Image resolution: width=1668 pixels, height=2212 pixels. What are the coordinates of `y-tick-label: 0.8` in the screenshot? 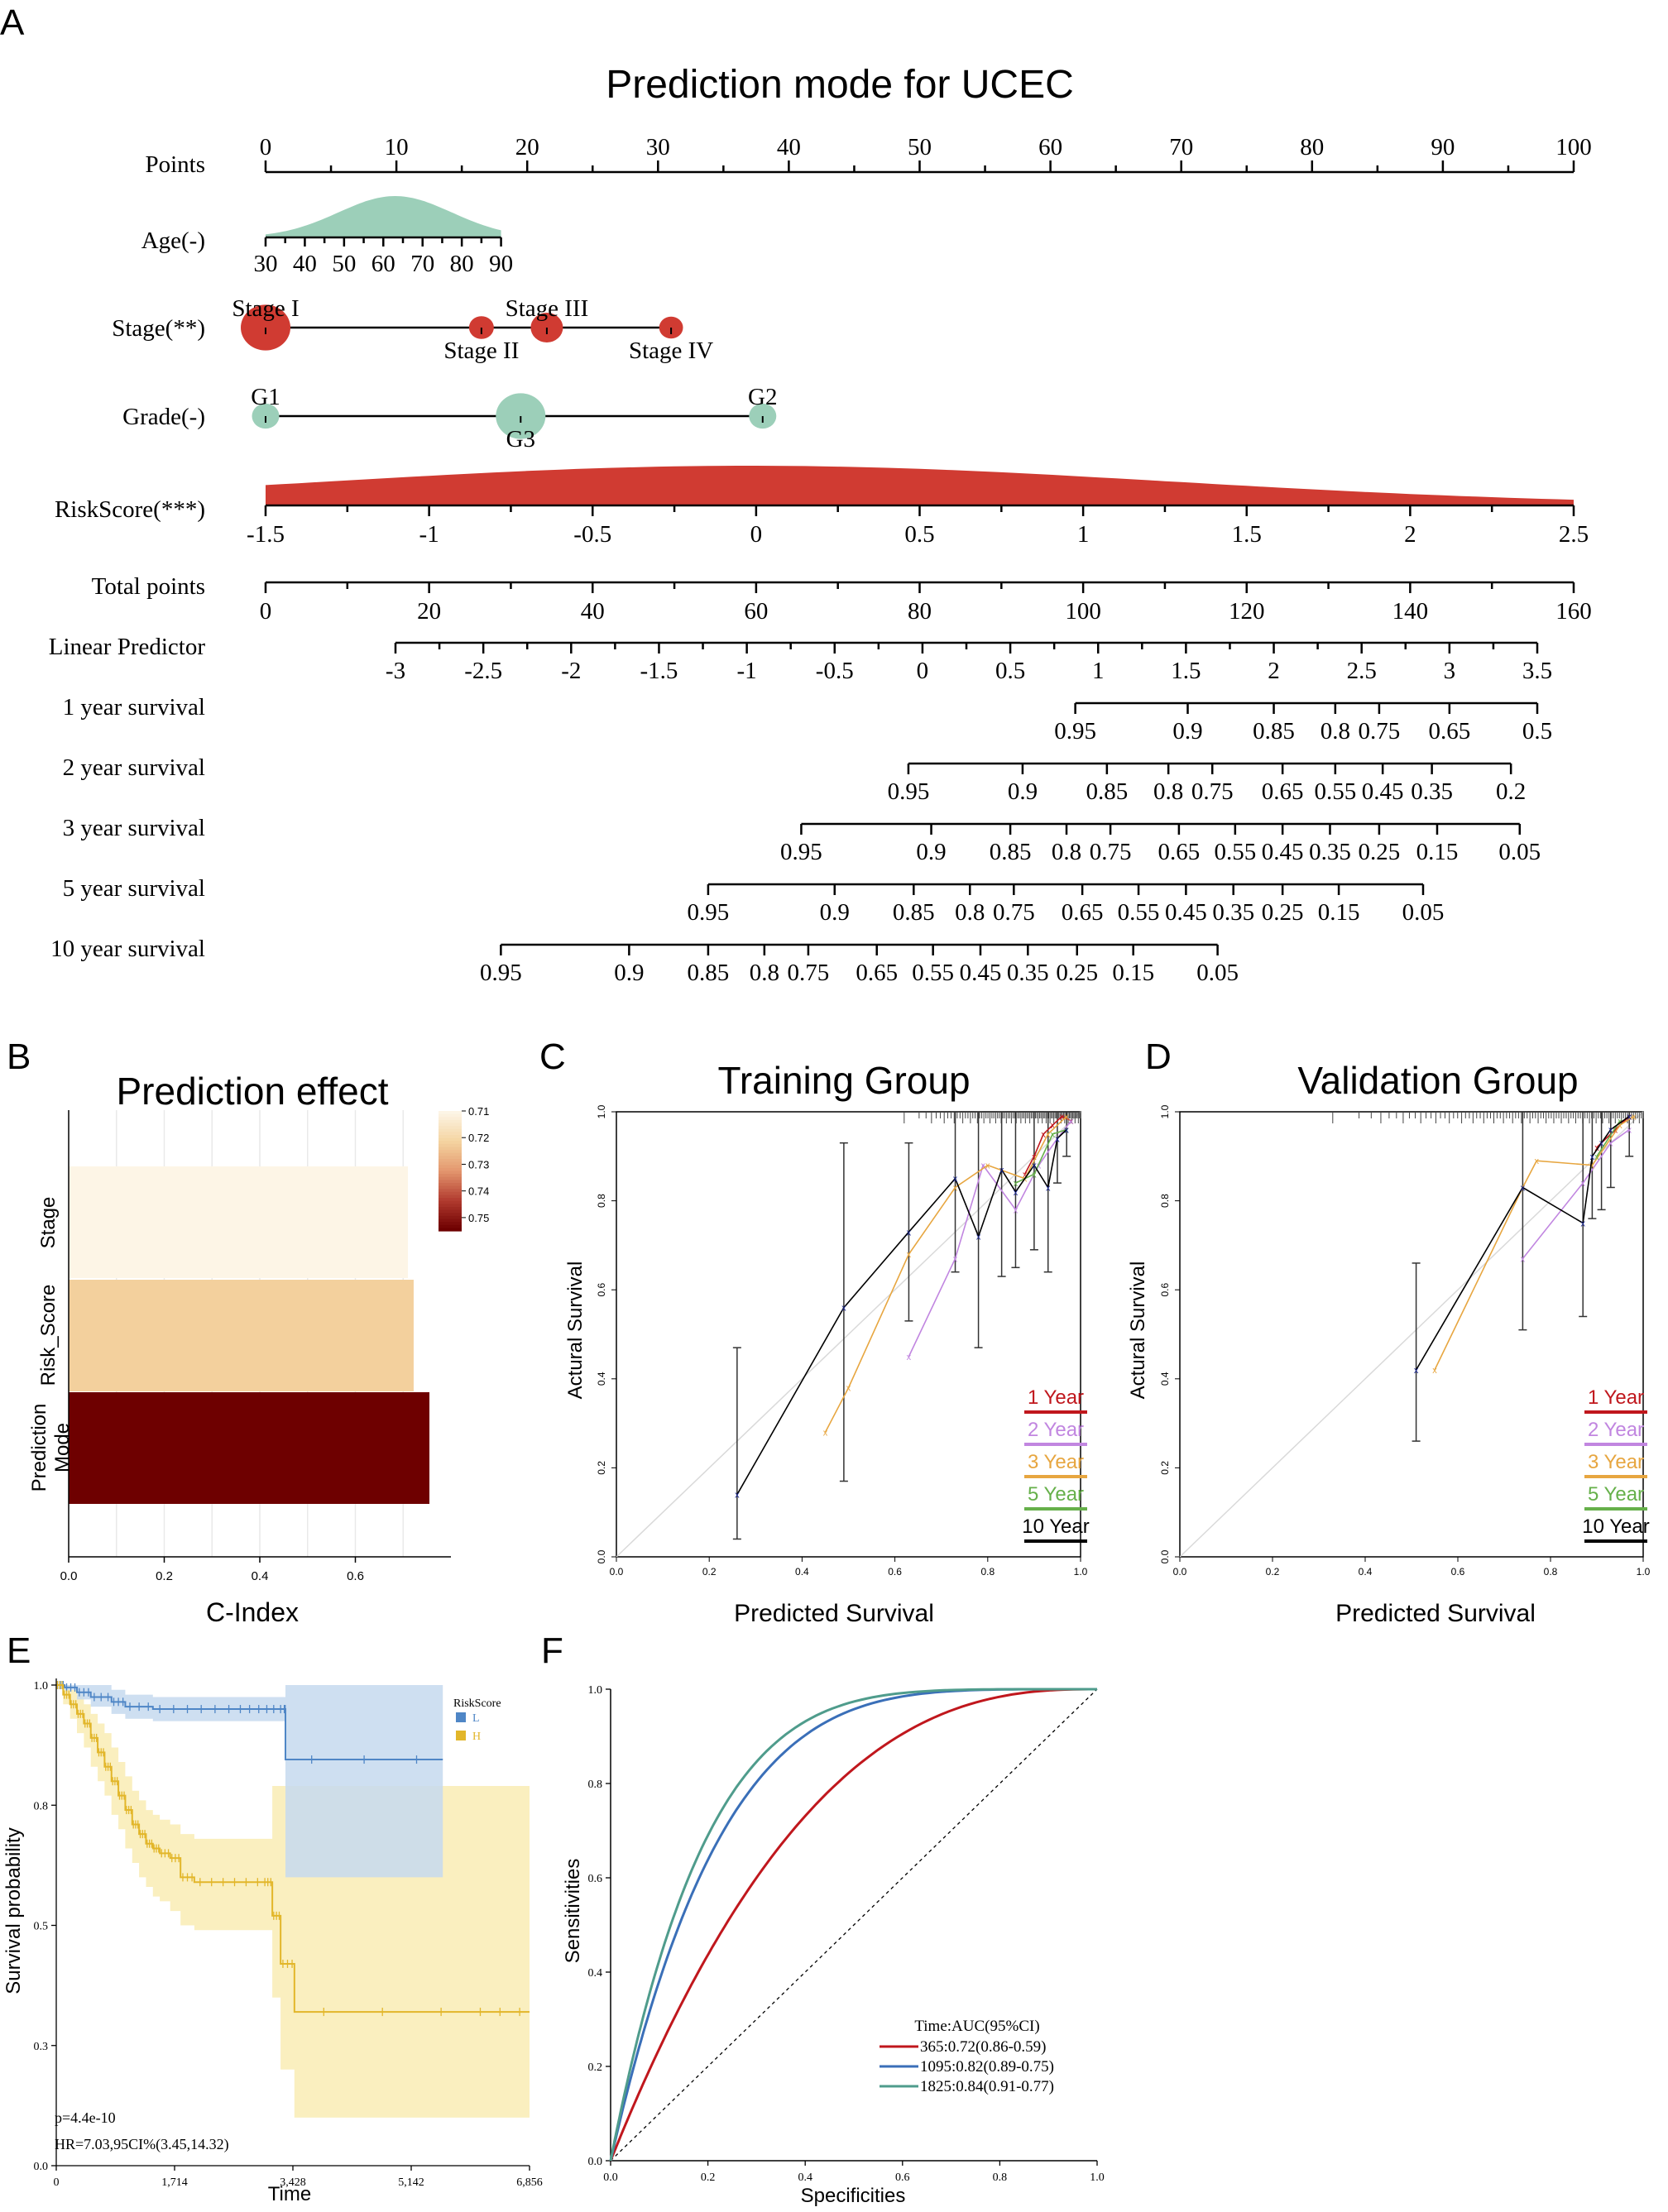 It's located at (595, 1785).